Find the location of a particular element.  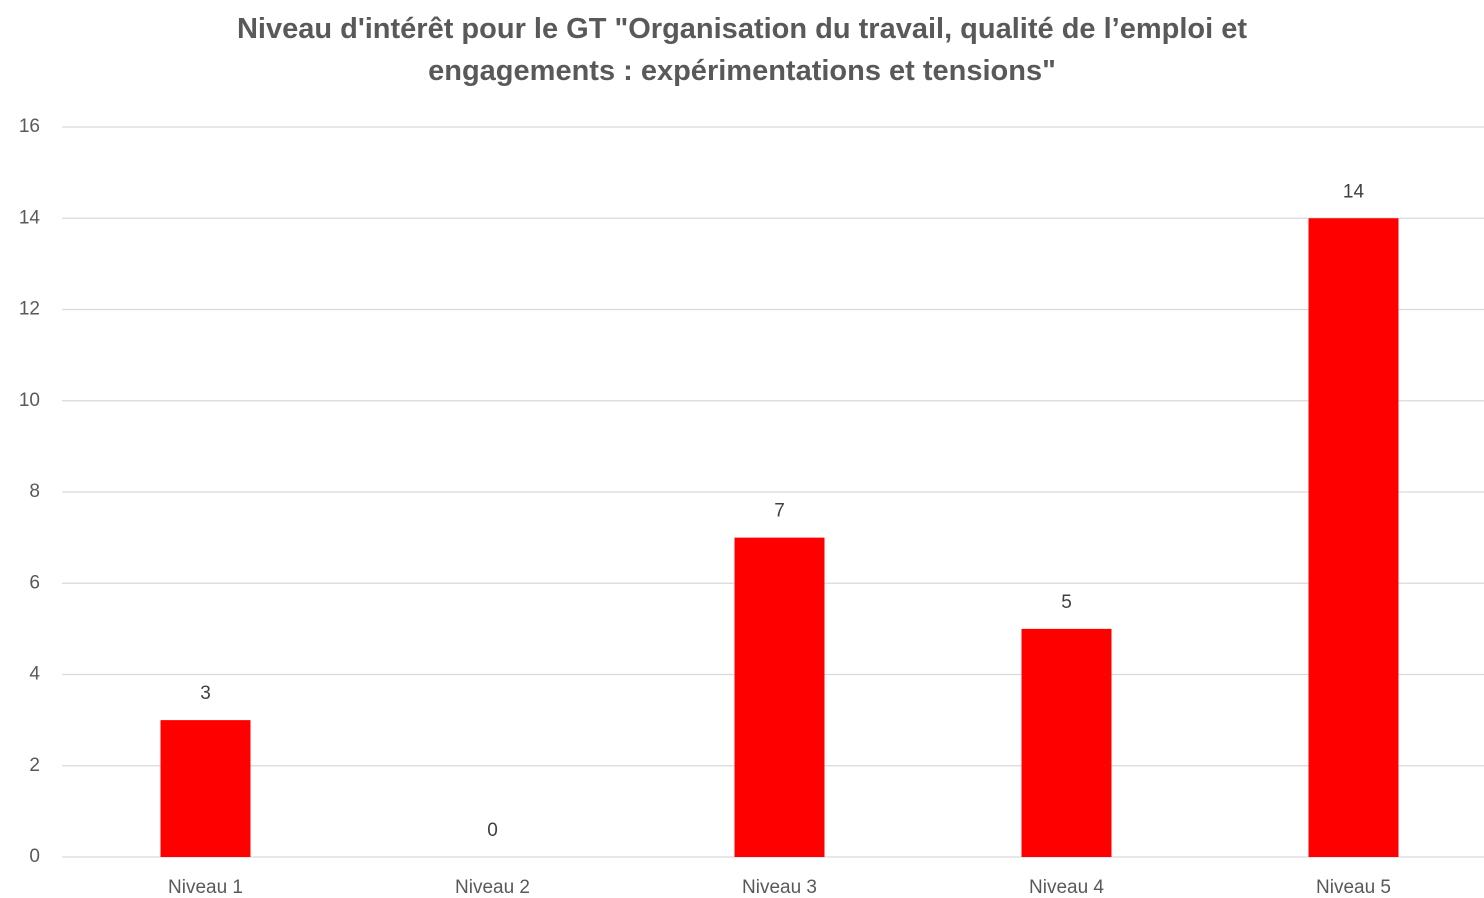

data-label: 5 is located at coordinates (1066, 602).